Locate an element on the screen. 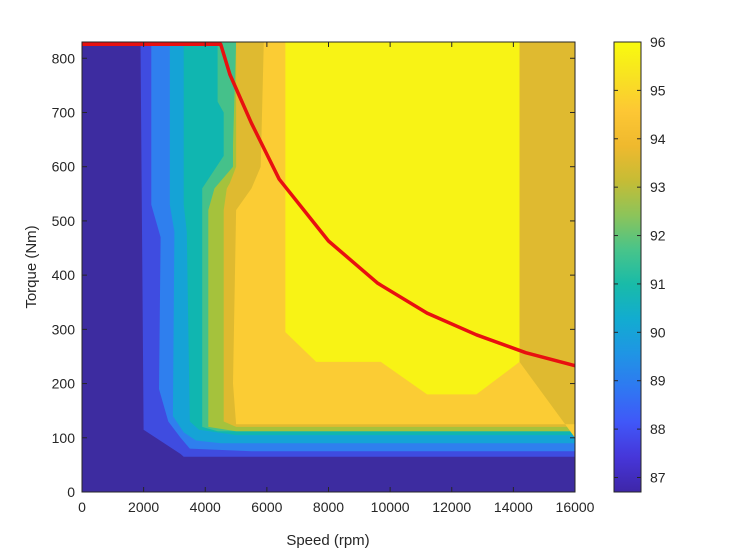 Image resolution: width=738 pixels, height=554 pixels. y-tick-label: 0 is located at coordinates (71, 492).